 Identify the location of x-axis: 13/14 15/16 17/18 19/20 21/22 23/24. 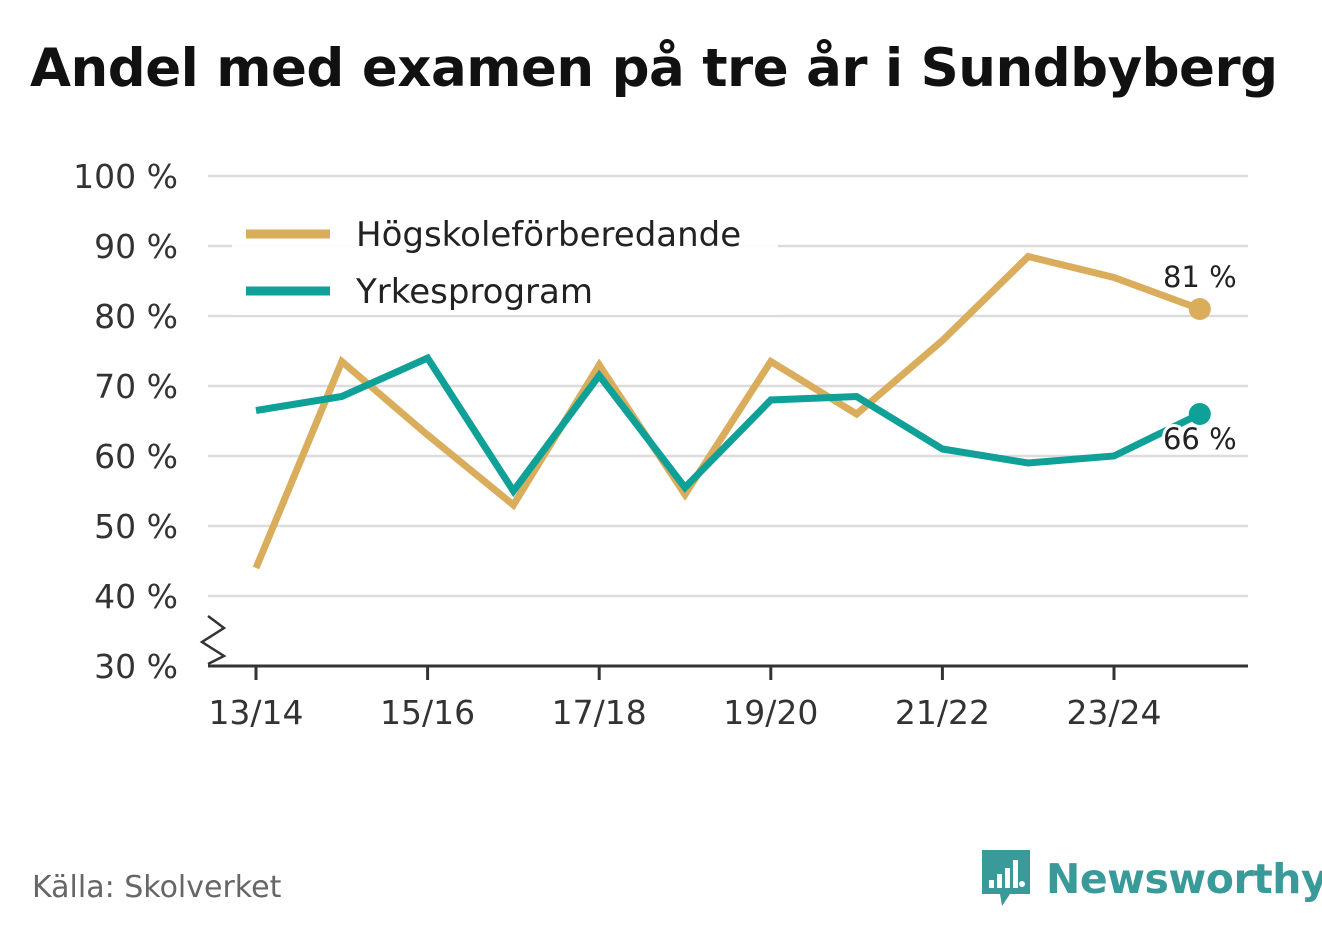
(723, 673).